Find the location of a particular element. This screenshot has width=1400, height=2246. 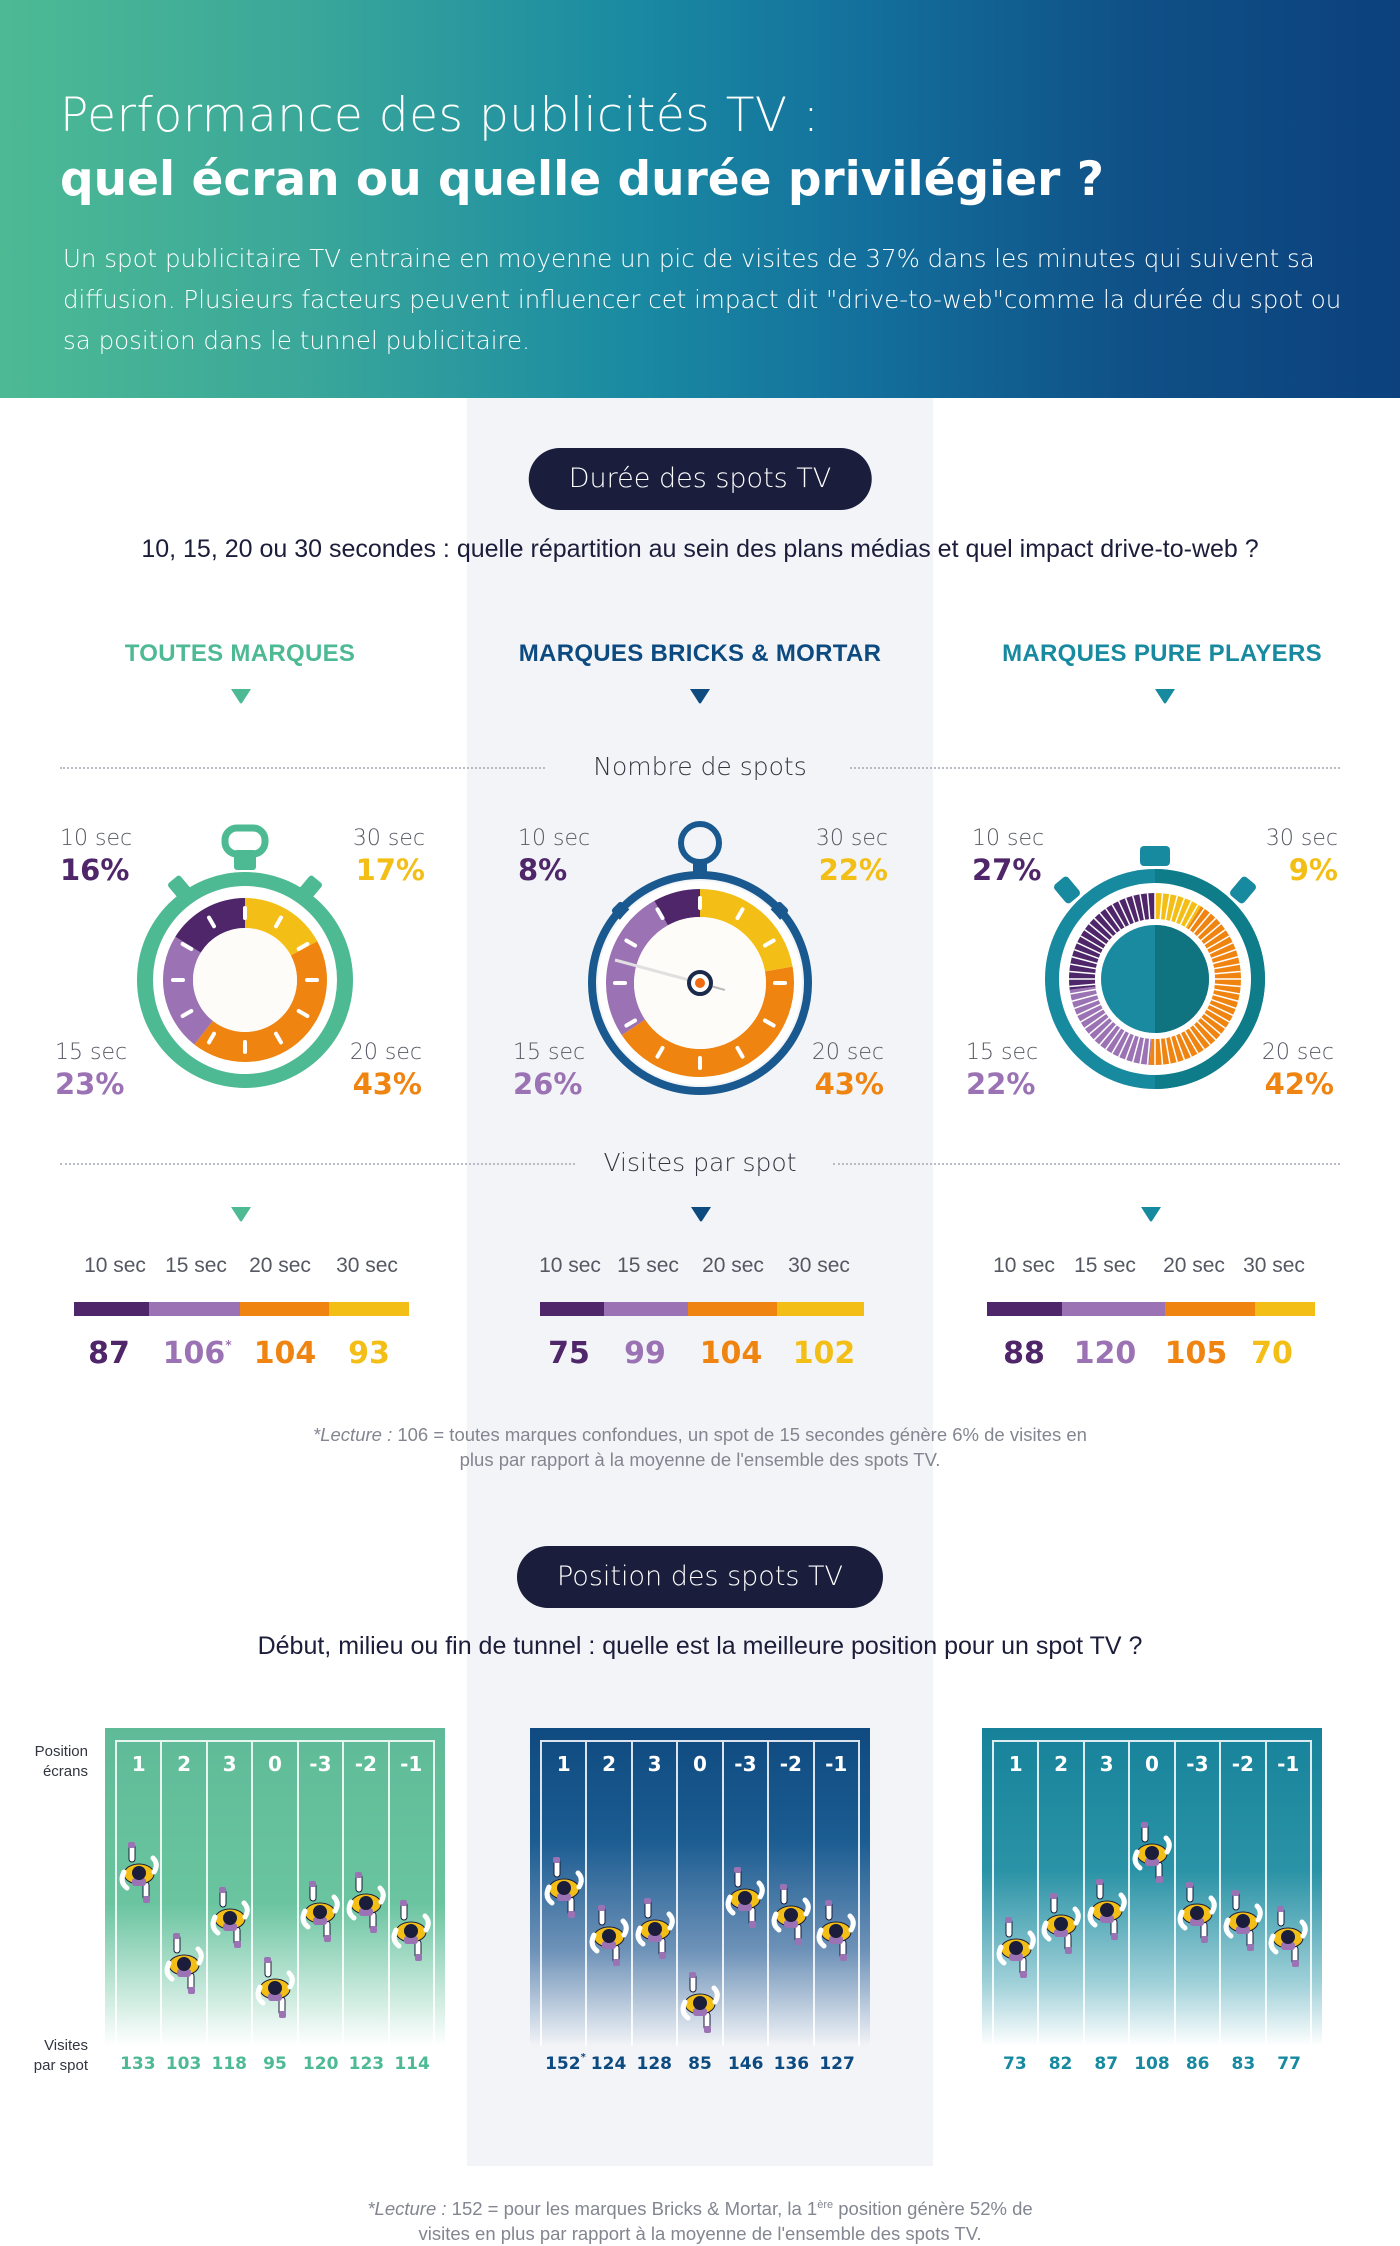

divider-nombre-de-spots: Nombre de spots is located at coordinates (700, 767).